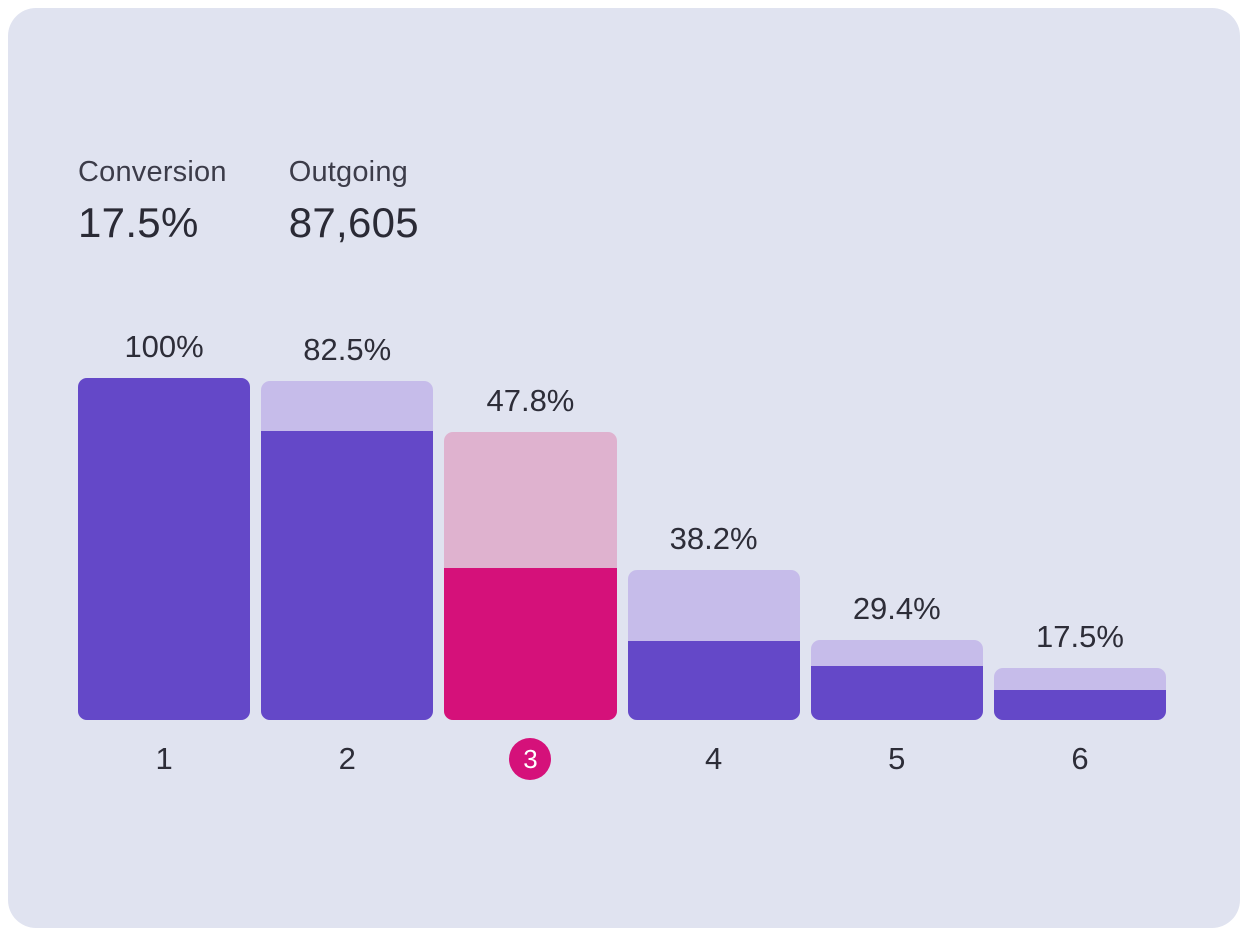  Describe the element at coordinates (347, 350) in the screenshot. I see `bar-value-label-2: 82.5%` at that location.